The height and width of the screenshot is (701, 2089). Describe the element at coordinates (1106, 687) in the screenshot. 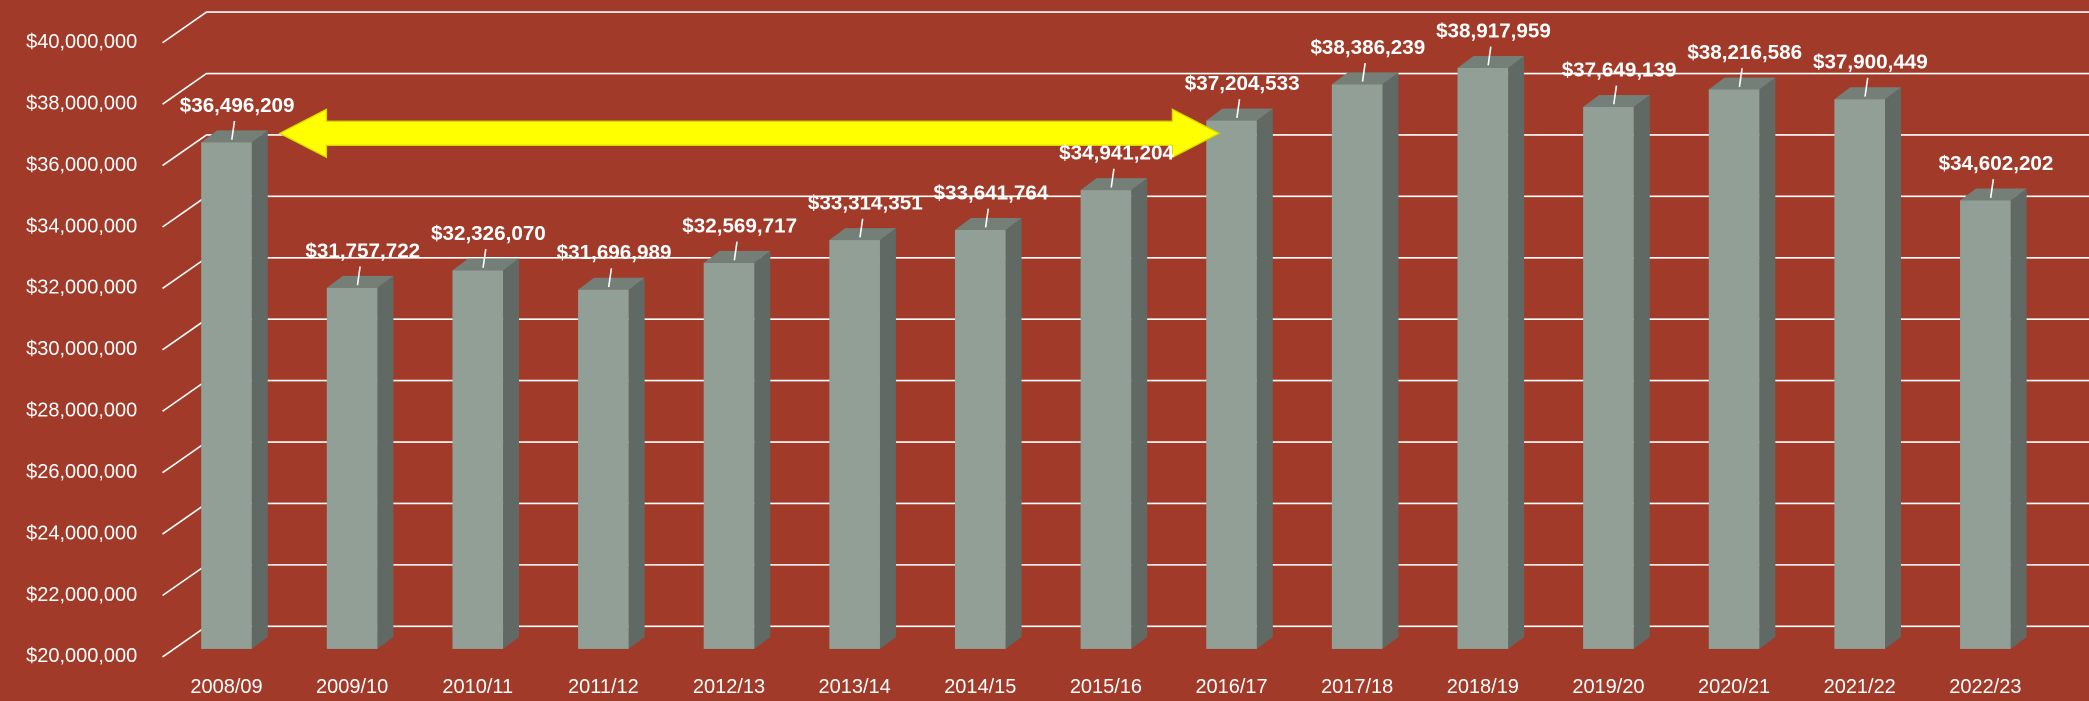

I see `x-tick-label: 2015/16` at that location.